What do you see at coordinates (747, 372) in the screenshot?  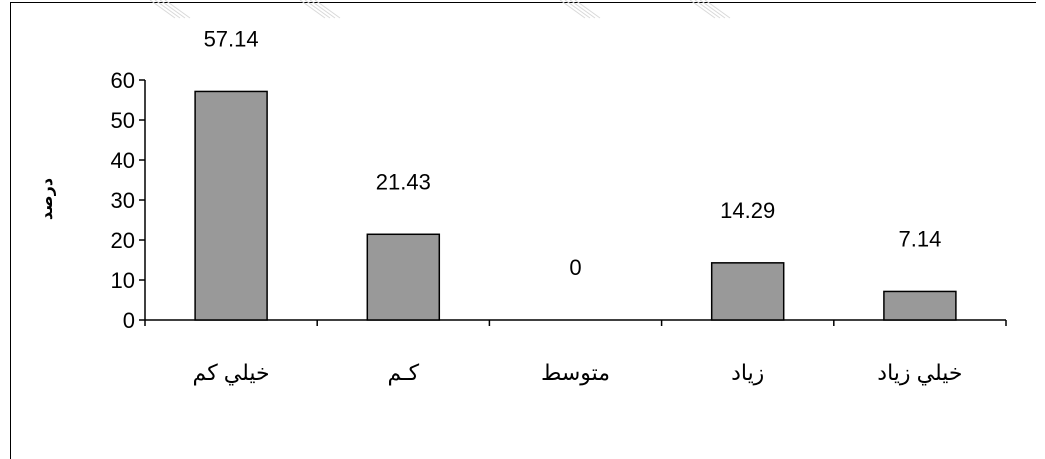 I see `category-label: زياد` at bounding box center [747, 372].